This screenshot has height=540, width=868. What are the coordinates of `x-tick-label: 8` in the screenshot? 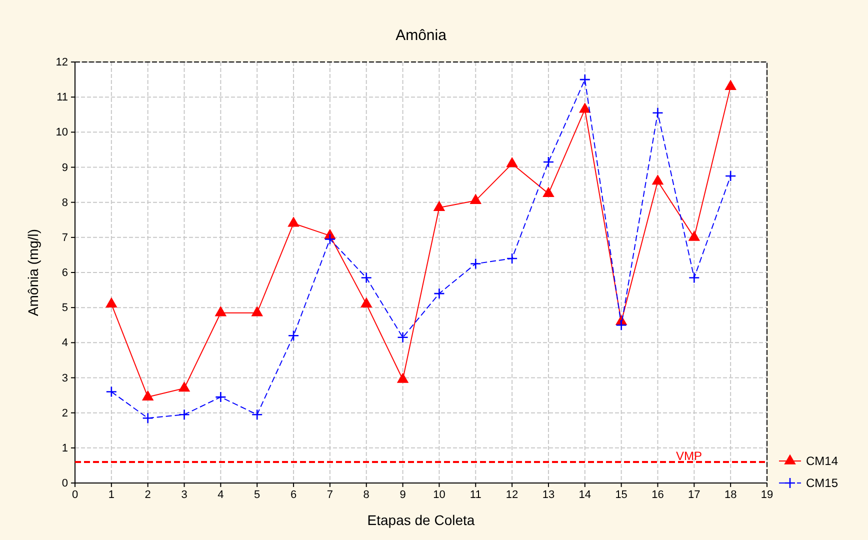 It's located at (366, 494).